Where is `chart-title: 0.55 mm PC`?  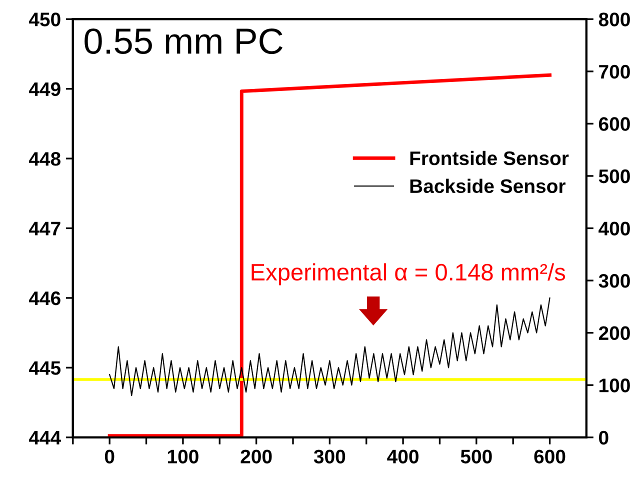 chart-title: 0.55 mm PC is located at coordinates (183, 41).